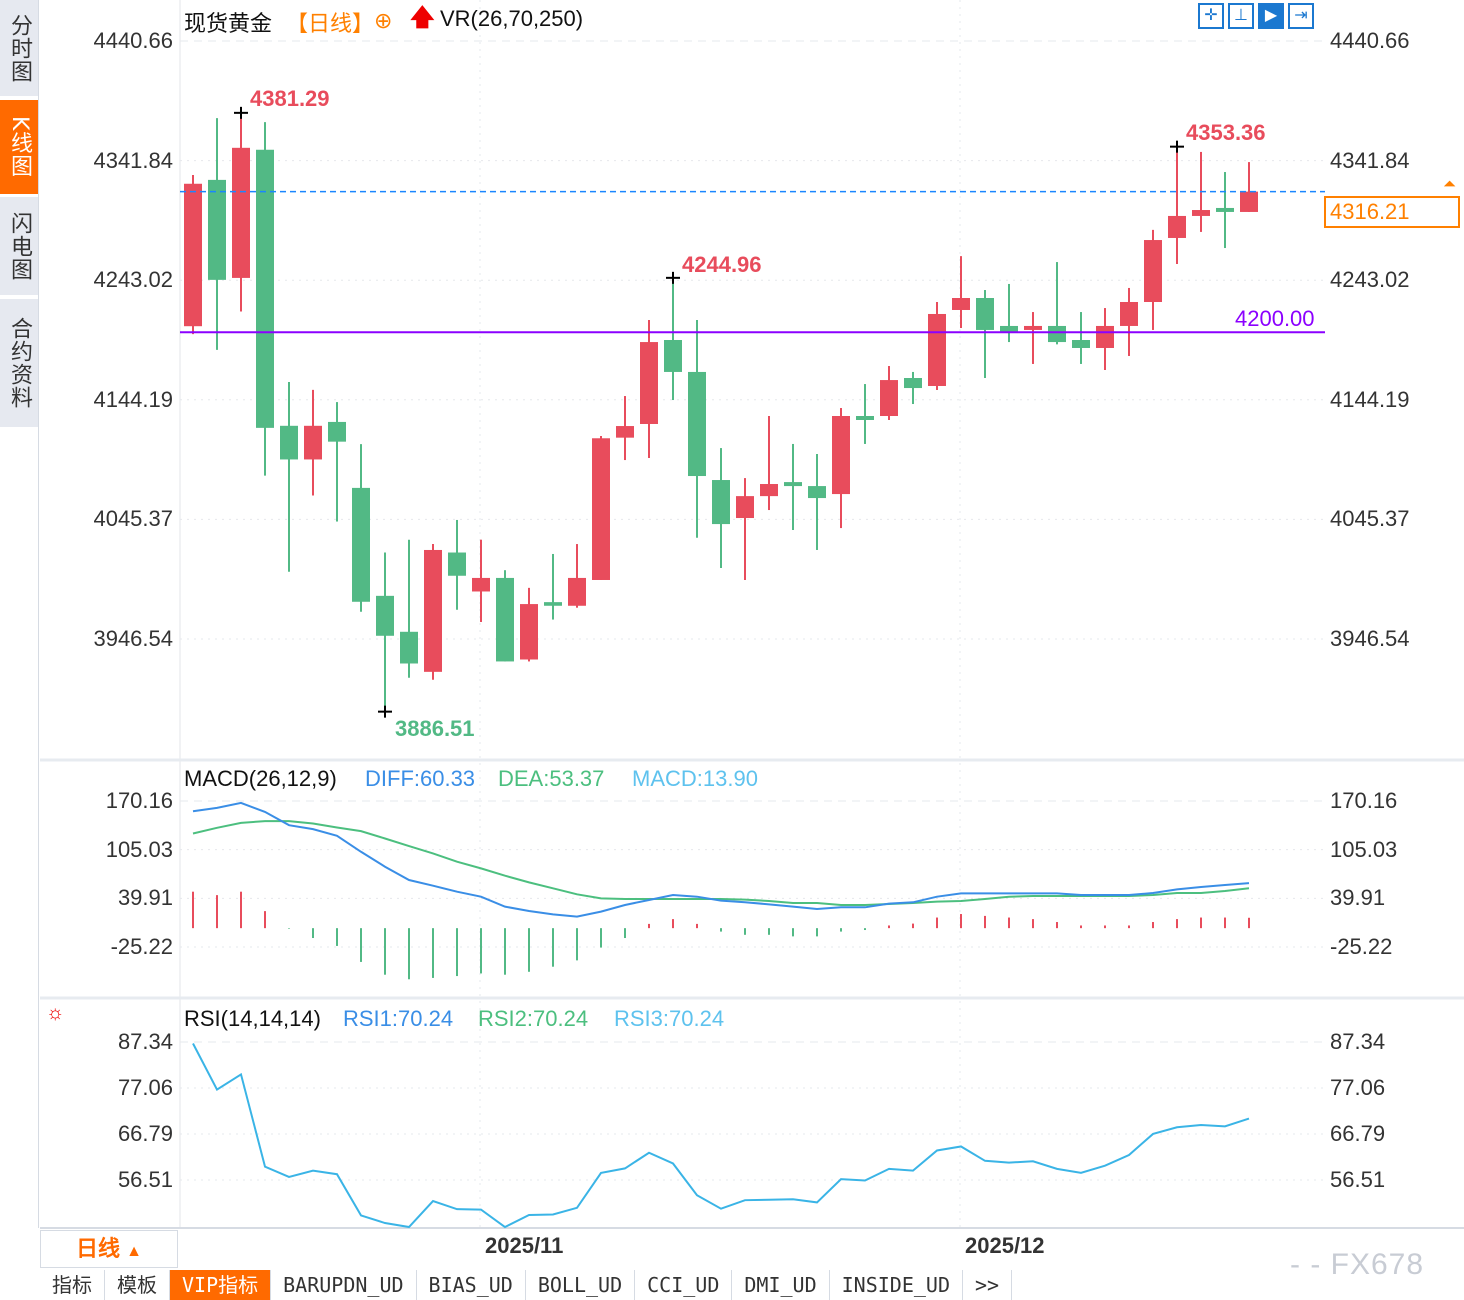  What do you see at coordinates (471, 1285) in the screenshot?
I see `tab-bias-ud: BIAS_UD` at bounding box center [471, 1285].